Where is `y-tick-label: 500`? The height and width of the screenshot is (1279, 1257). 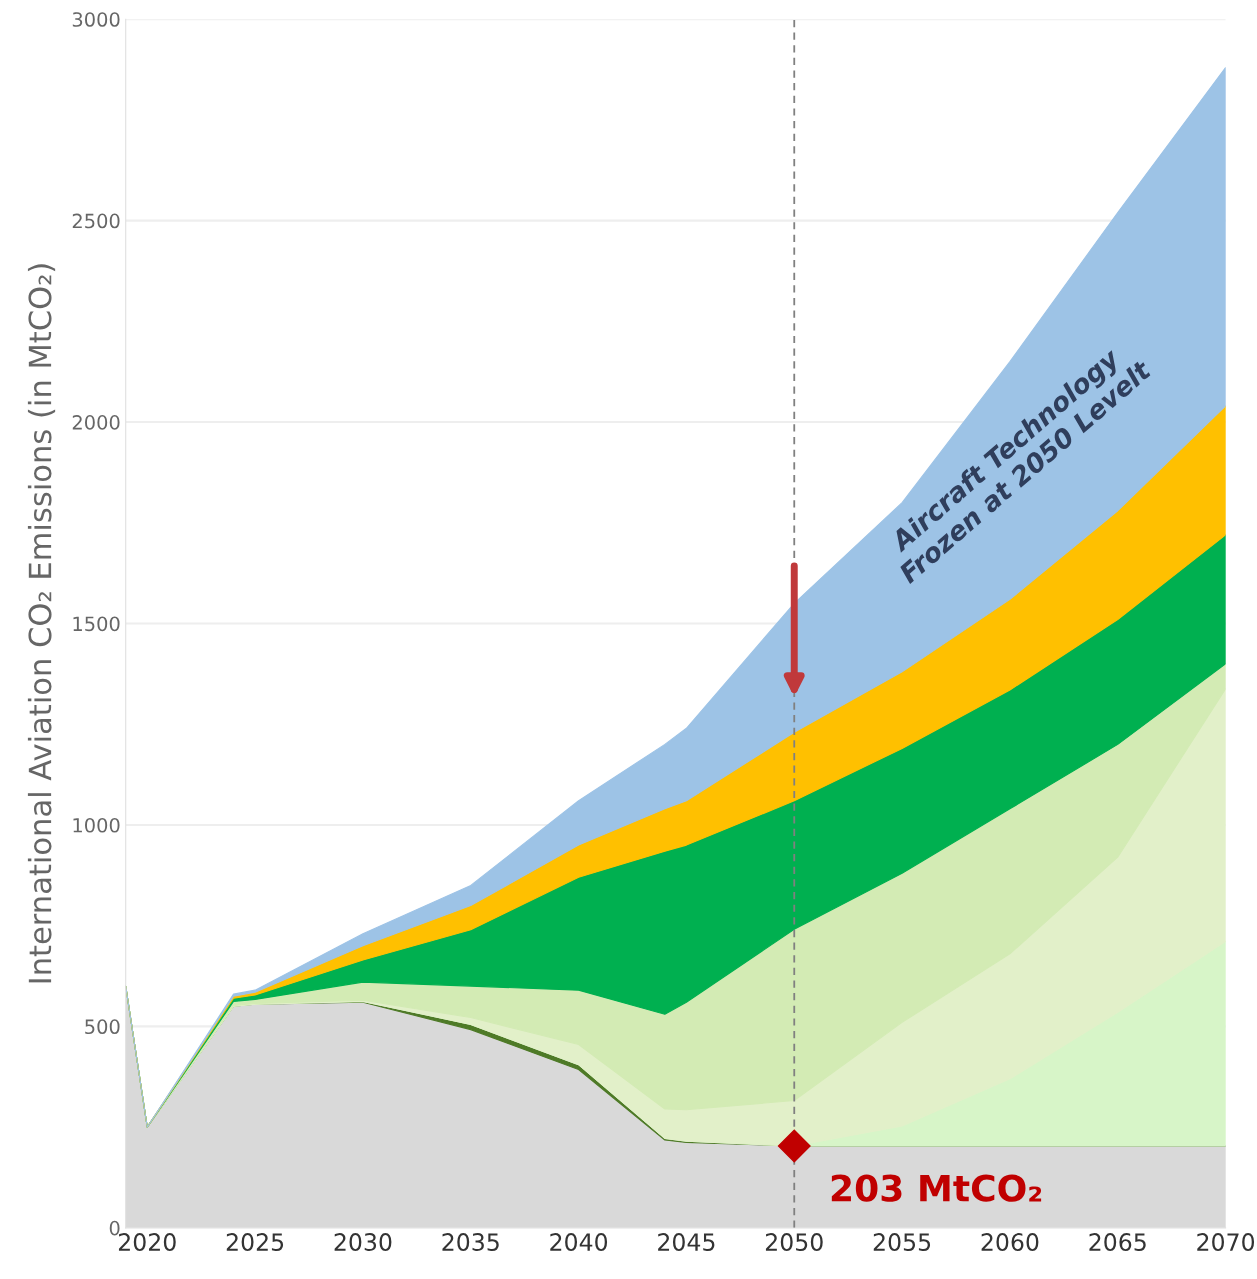
y-tick-label: 500 is located at coordinates (102, 1027).